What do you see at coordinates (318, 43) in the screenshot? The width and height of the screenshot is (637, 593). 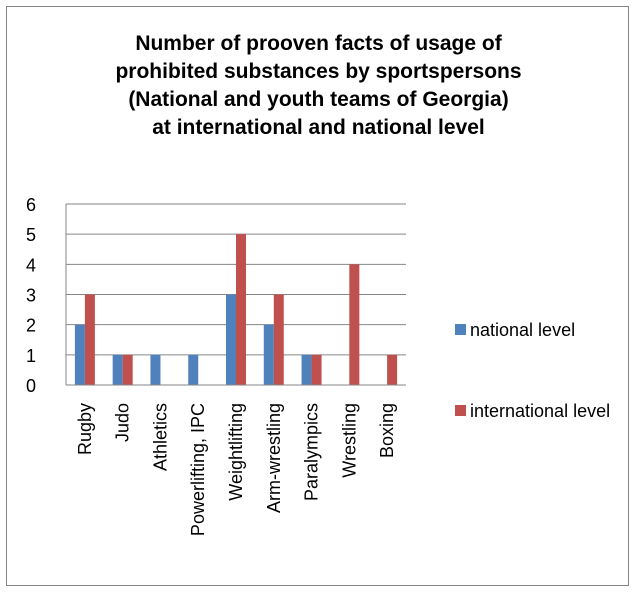 I see `chart-title-line-1: Number of prooven facts of usage of` at bounding box center [318, 43].